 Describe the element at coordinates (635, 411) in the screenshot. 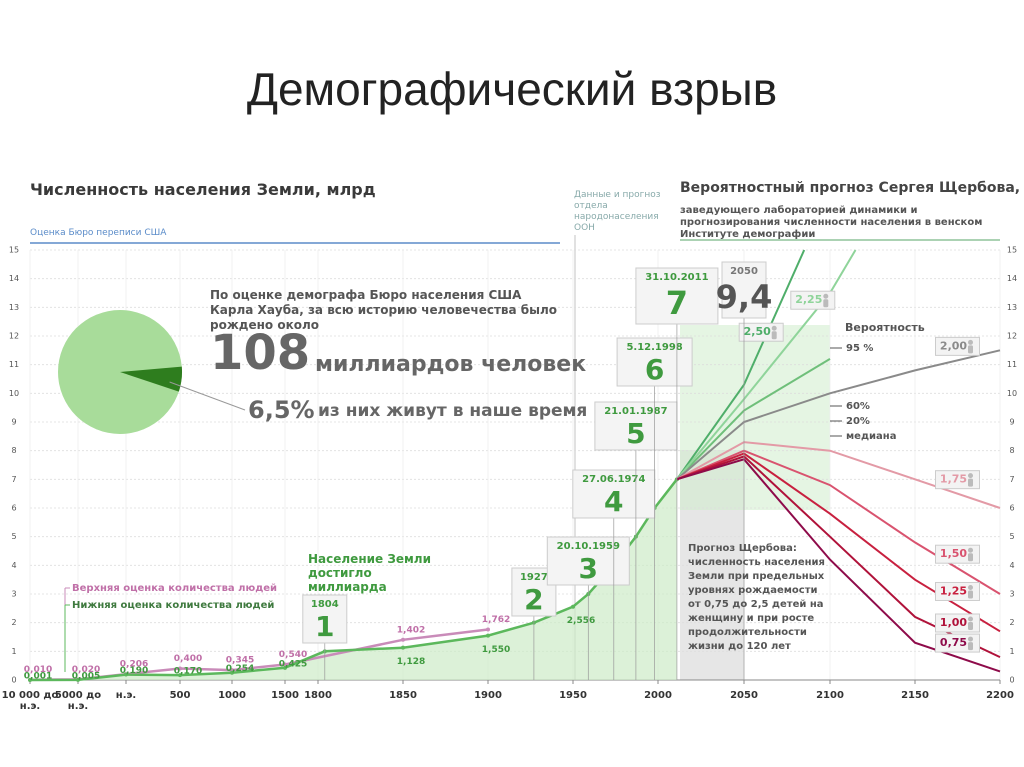

I see `milestone-date: 21.01.1987` at that location.